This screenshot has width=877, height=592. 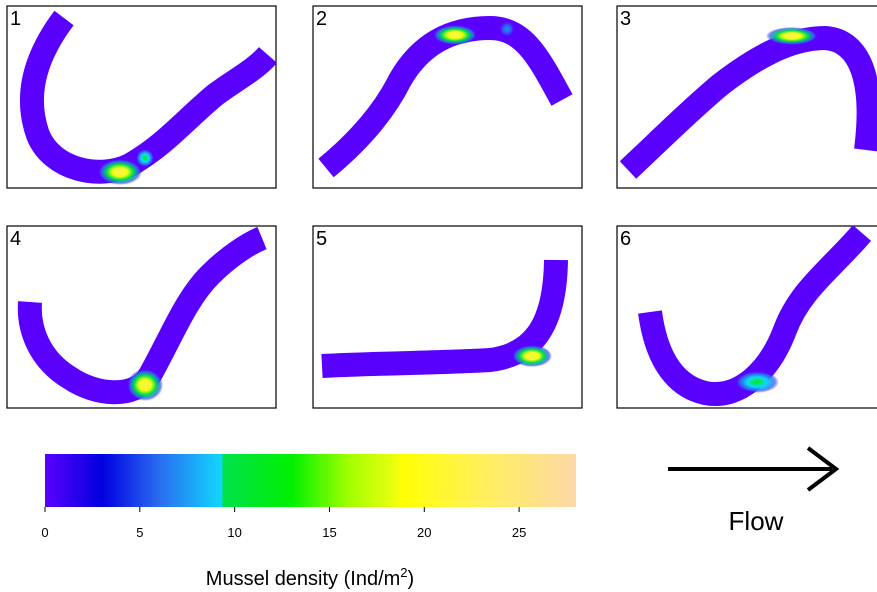 What do you see at coordinates (234, 532) in the screenshot?
I see `colorbar-tick-label: 10` at bounding box center [234, 532].